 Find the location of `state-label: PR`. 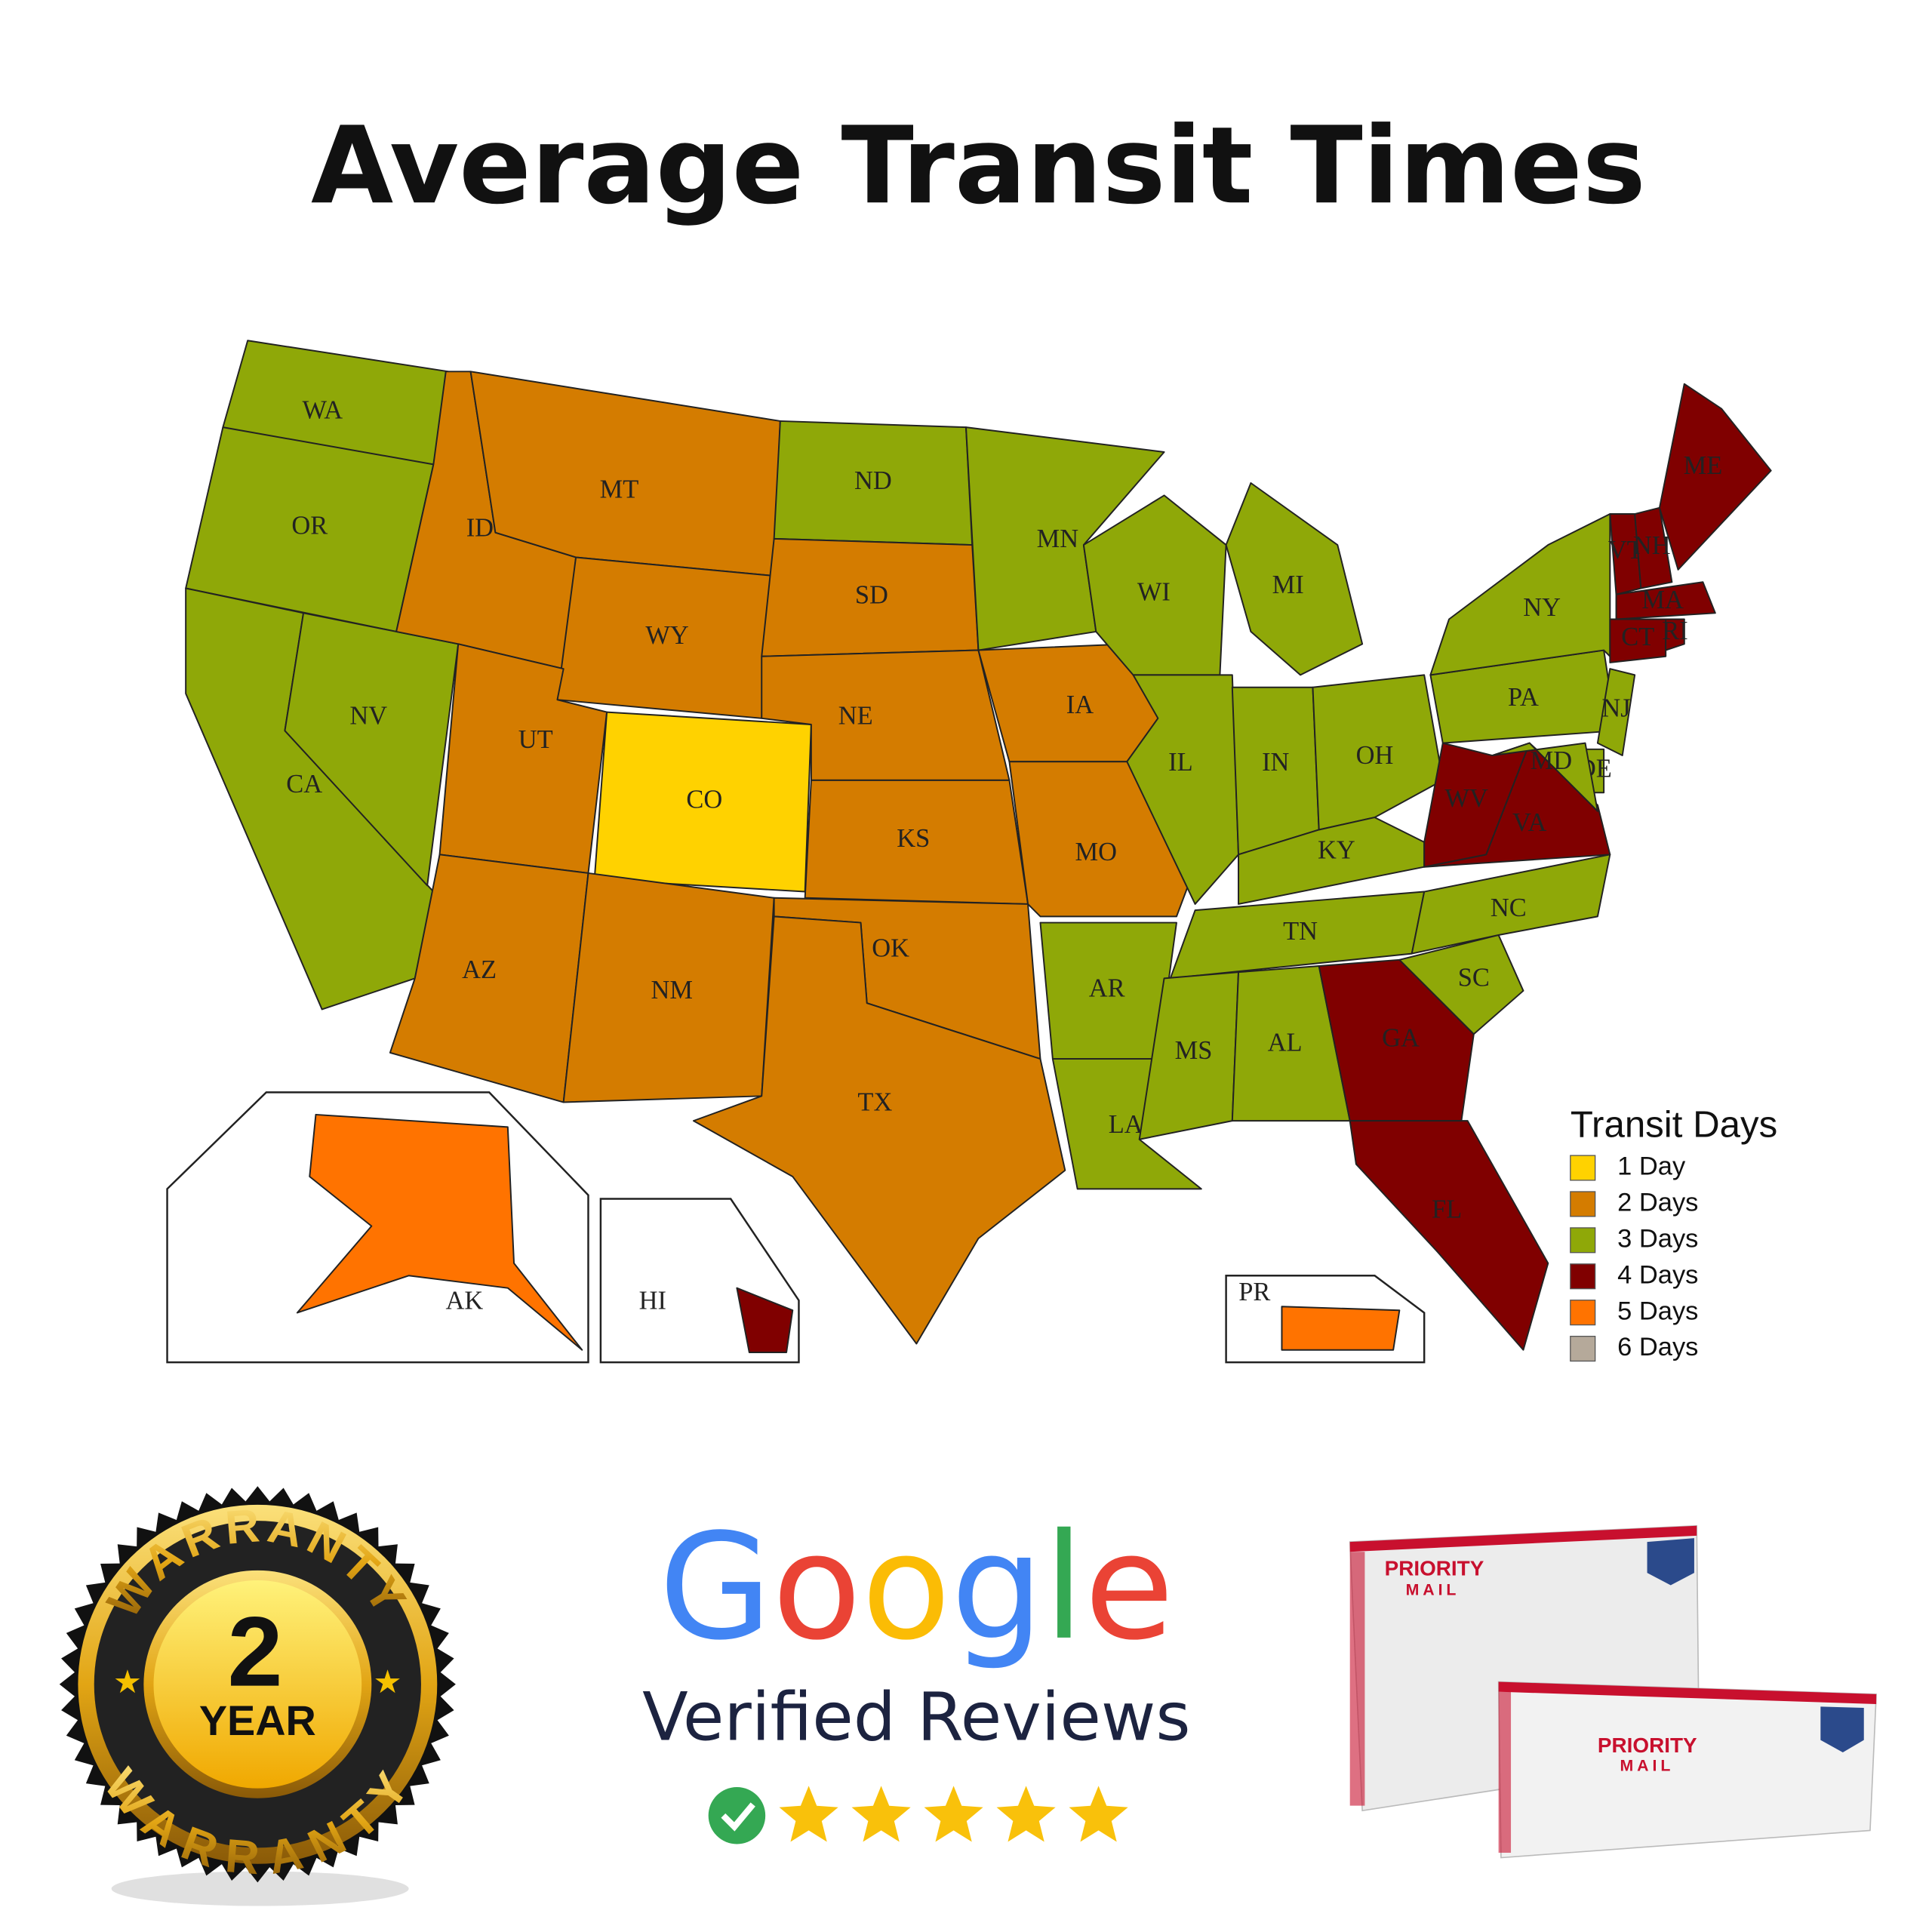

state-label: PR is located at coordinates (1254, 1292).